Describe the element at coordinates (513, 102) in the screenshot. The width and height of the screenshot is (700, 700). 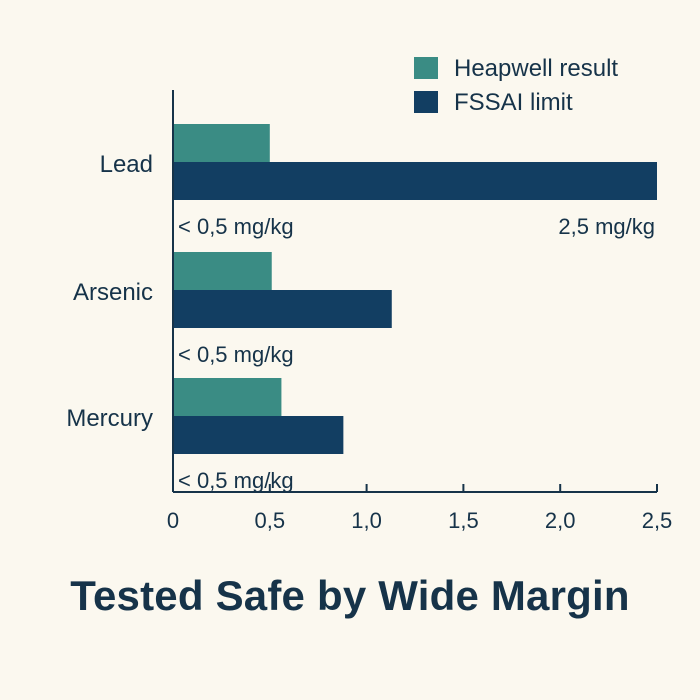
I see `legend-label-1: FSSAI limit` at that location.